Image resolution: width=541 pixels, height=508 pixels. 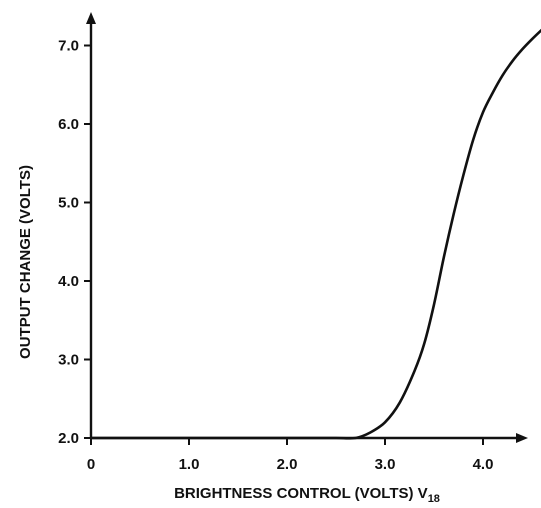 What do you see at coordinates (68, 360) in the screenshot?
I see `y-tick-label: 3.0` at bounding box center [68, 360].